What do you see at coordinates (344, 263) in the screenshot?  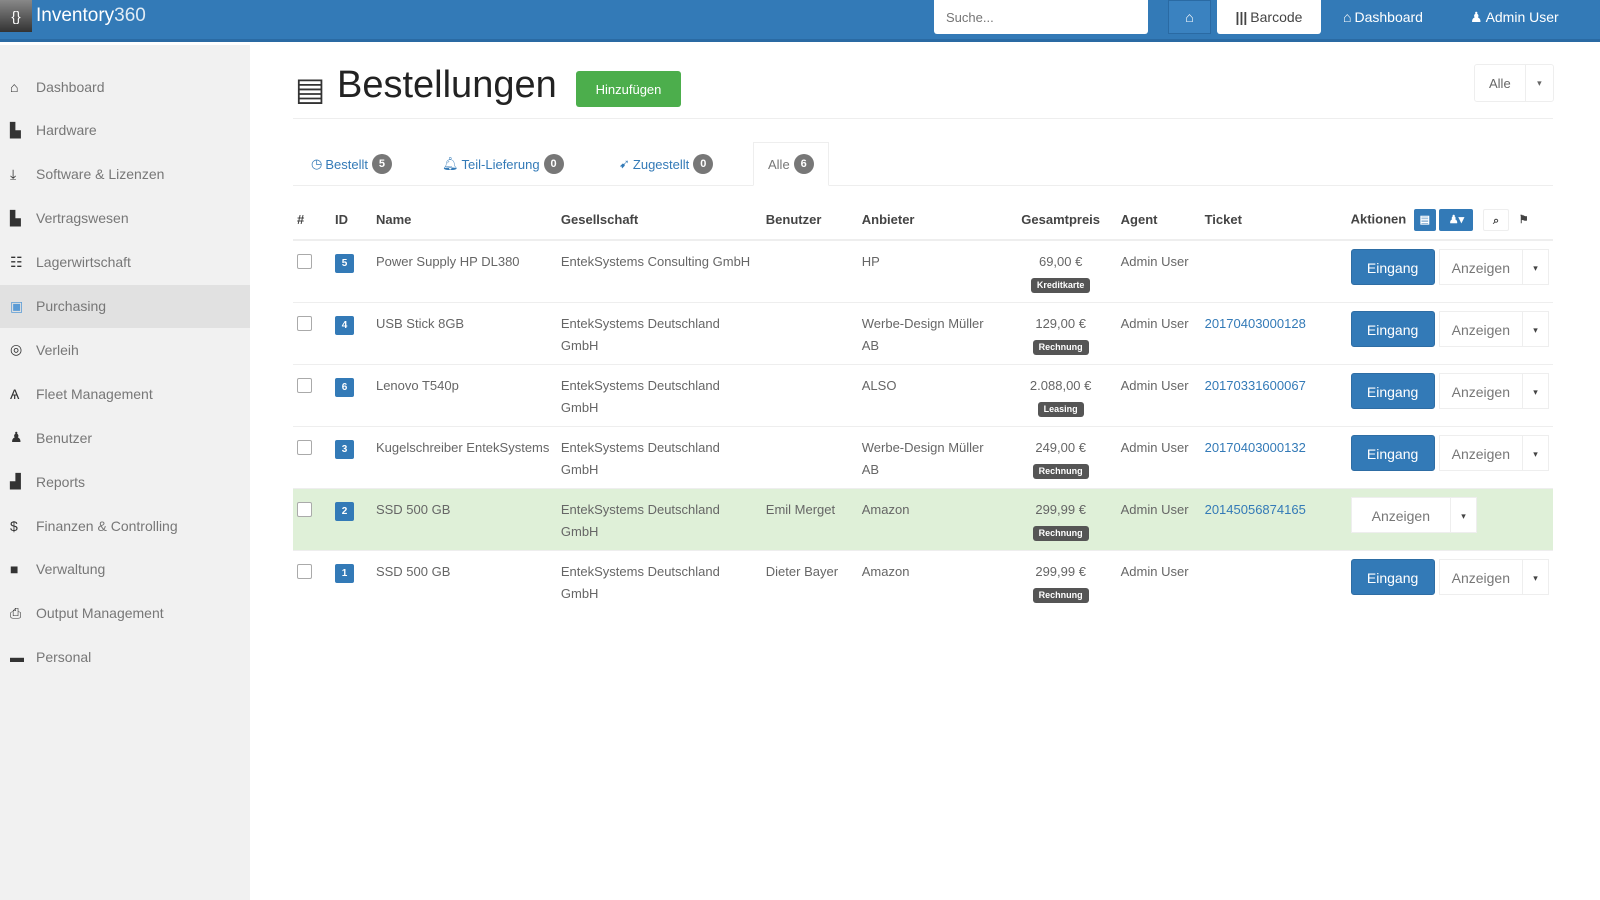 I see `id-badge: 5` at bounding box center [344, 263].